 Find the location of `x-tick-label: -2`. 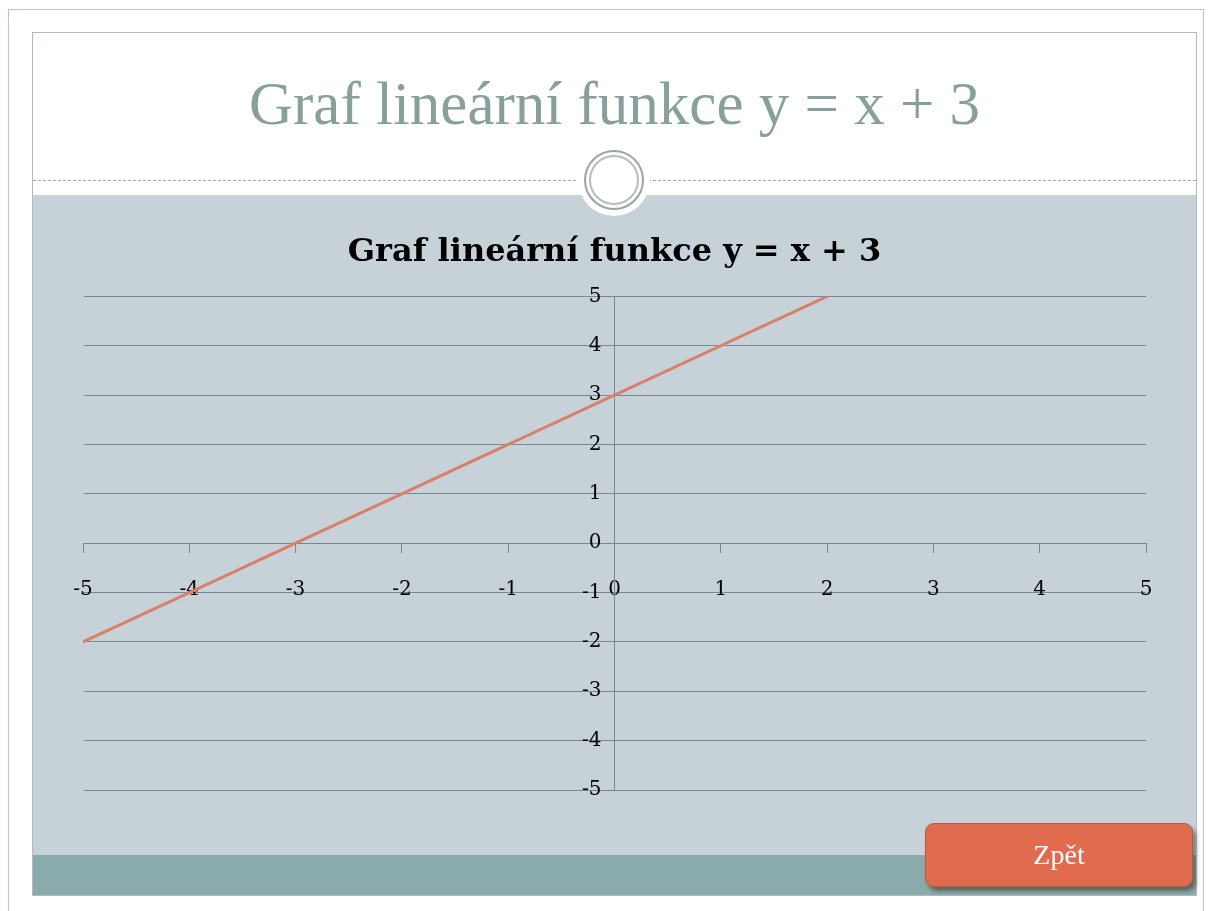

x-tick-label: -2 is located at coordinates (402, 588).